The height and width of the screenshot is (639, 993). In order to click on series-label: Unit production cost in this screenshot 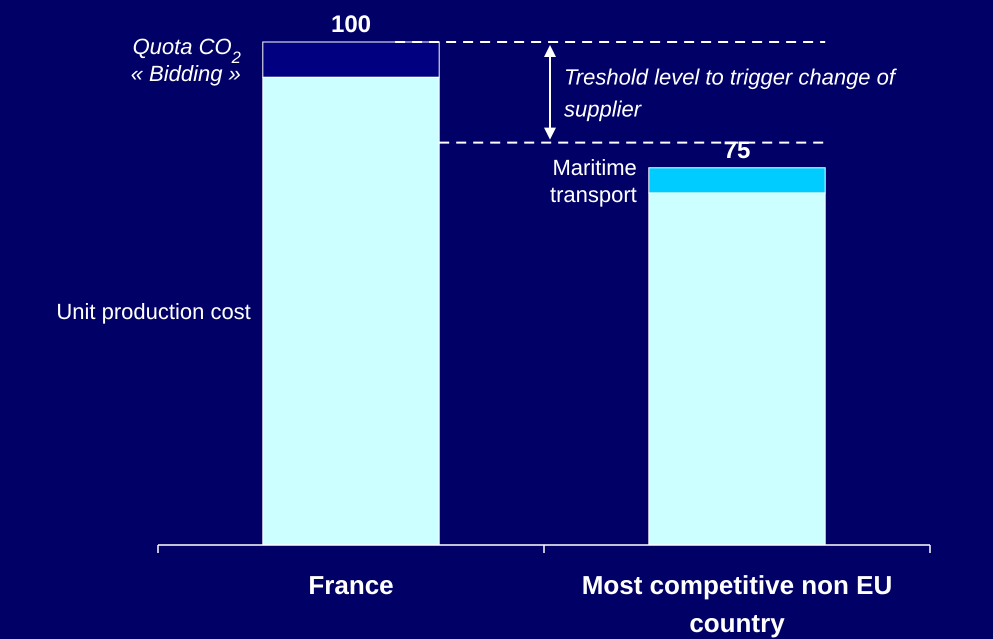, I will do `click(153, 311)`.